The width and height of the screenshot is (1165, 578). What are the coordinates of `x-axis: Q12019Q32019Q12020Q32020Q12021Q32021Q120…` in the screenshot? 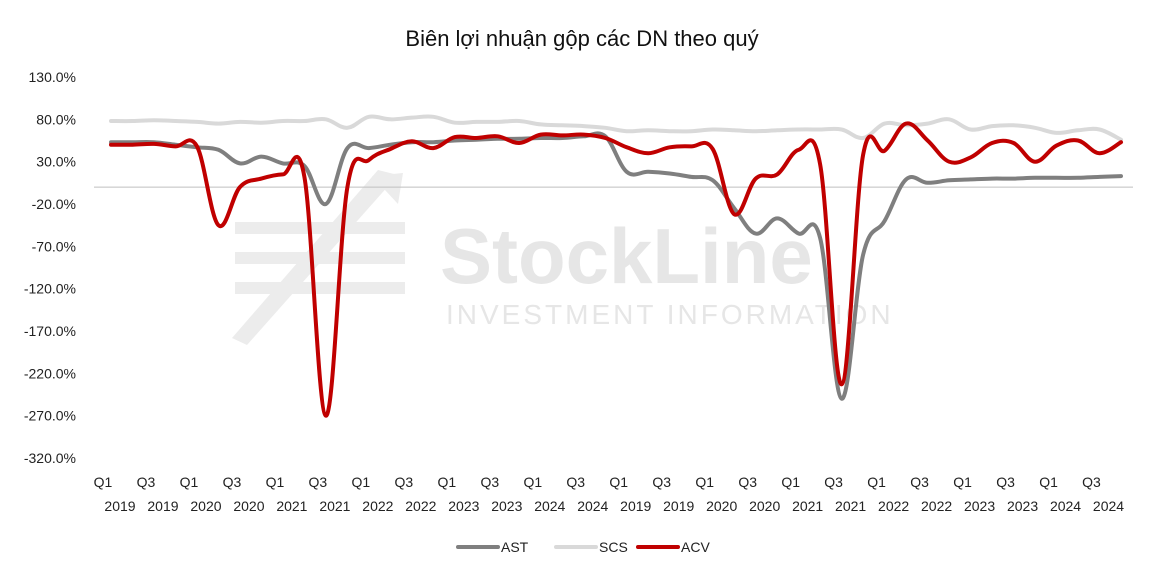 It's located at (609, 494).